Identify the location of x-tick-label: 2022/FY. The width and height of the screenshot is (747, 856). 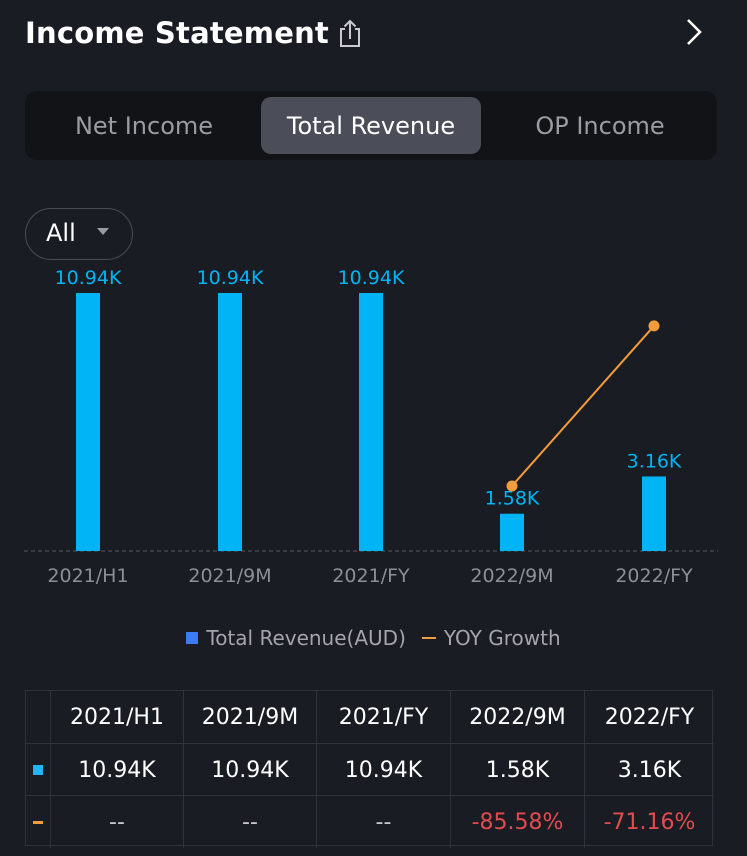
(654, 576).